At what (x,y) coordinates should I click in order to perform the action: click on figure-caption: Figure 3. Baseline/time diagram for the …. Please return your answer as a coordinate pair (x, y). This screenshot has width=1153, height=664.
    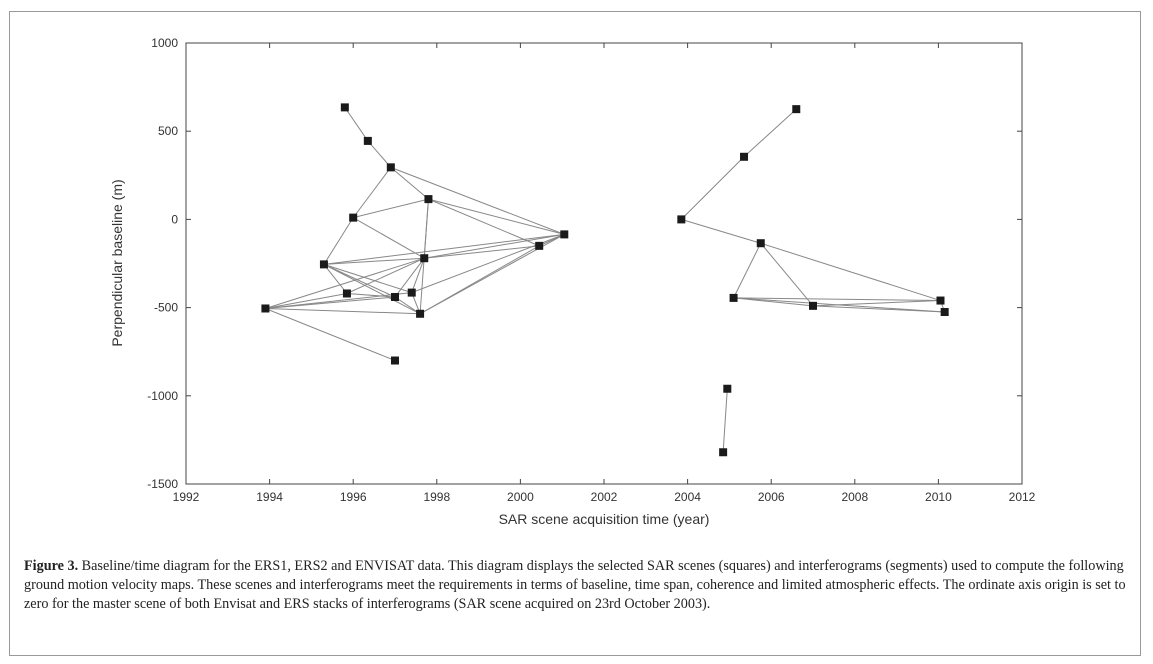
    Looking at the image, I should click on (579, 585).